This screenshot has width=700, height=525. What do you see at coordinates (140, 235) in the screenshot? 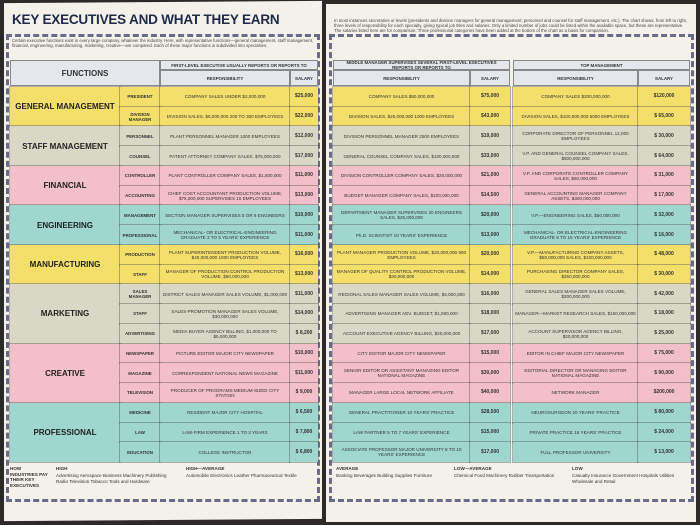
I see `specialty: PROFESSIONAL` at bounding box center [140, 235].